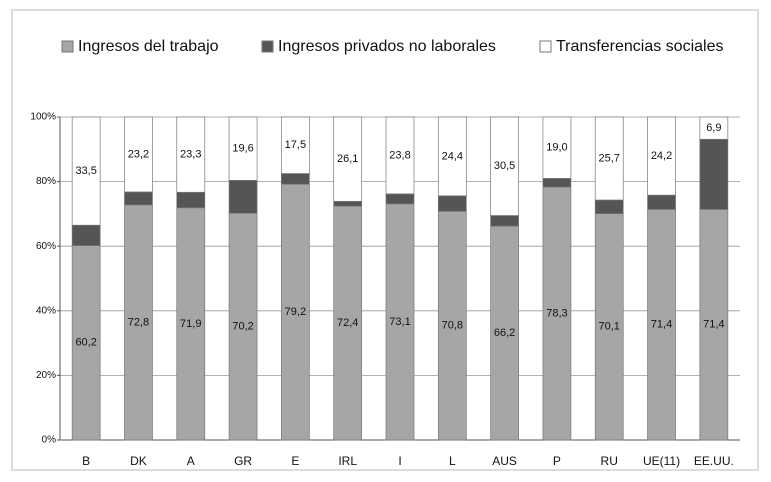 Image resolution: width=771 pixels, height=482 pixels. I want to click on legend-label: Transferencias sociales, so click(639, 46).